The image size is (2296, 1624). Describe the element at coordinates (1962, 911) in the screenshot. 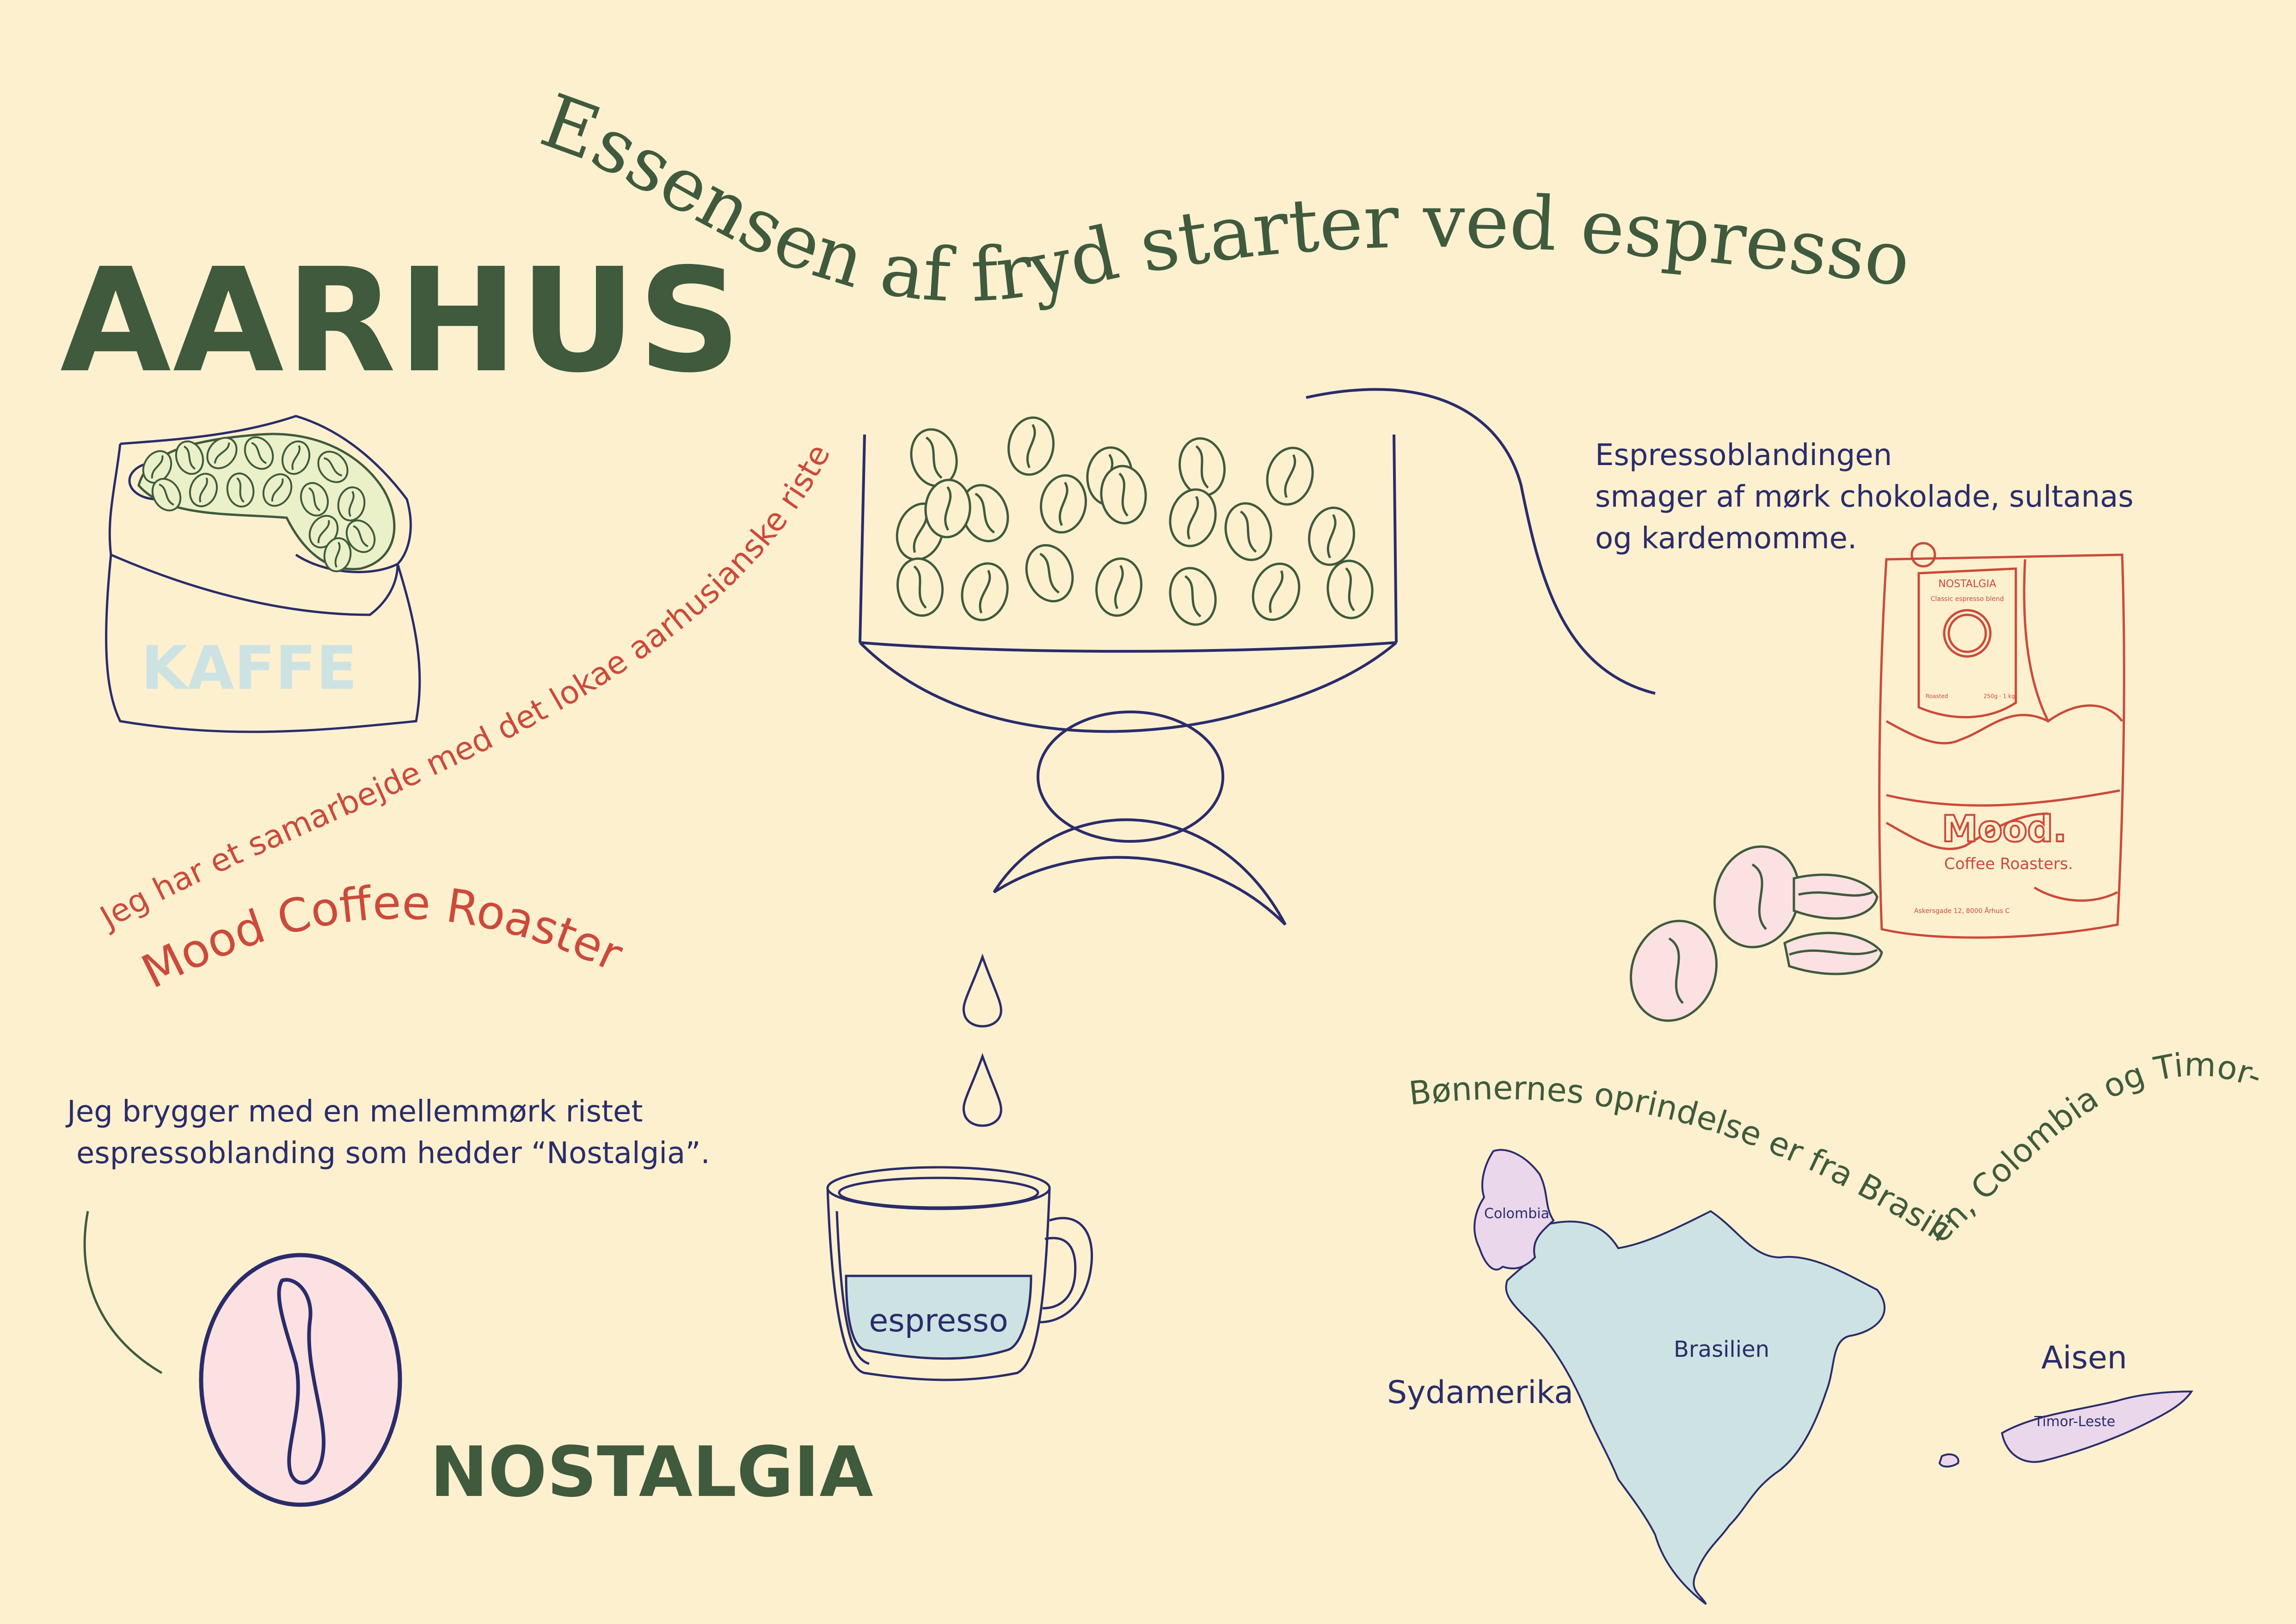

I see `bag-address: Askersgade 12, 8000 Århus C` at that location.